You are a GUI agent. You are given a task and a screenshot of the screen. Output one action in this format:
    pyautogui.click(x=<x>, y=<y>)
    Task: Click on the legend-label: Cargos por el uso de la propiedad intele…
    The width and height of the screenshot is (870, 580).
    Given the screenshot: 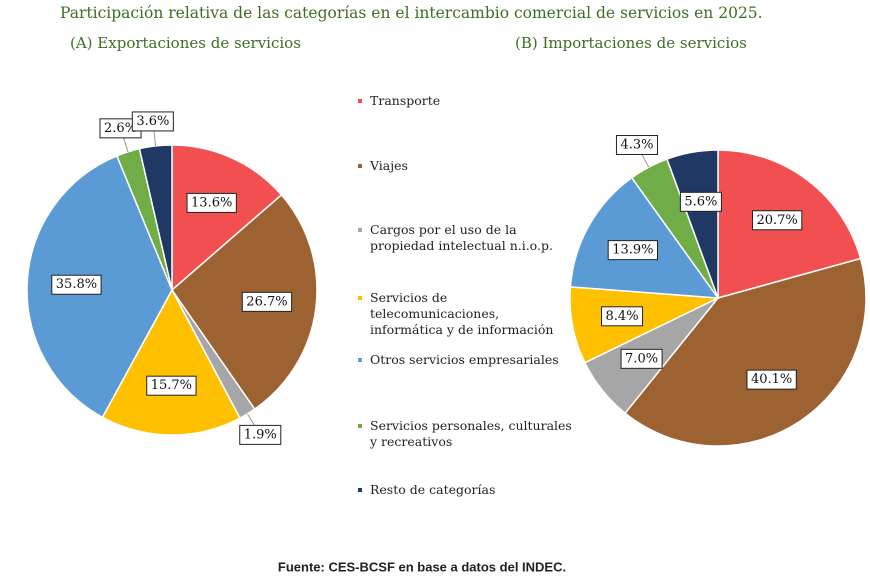 What is the action you would take?
    pyautogui.click(x=461, y=237)
    